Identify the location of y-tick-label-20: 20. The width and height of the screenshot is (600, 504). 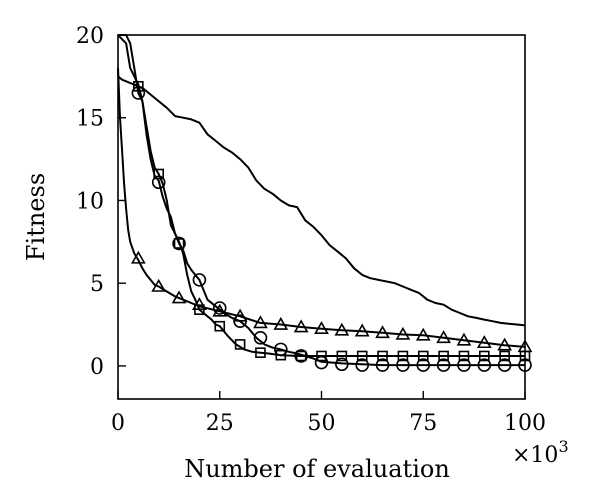
(90, 36).